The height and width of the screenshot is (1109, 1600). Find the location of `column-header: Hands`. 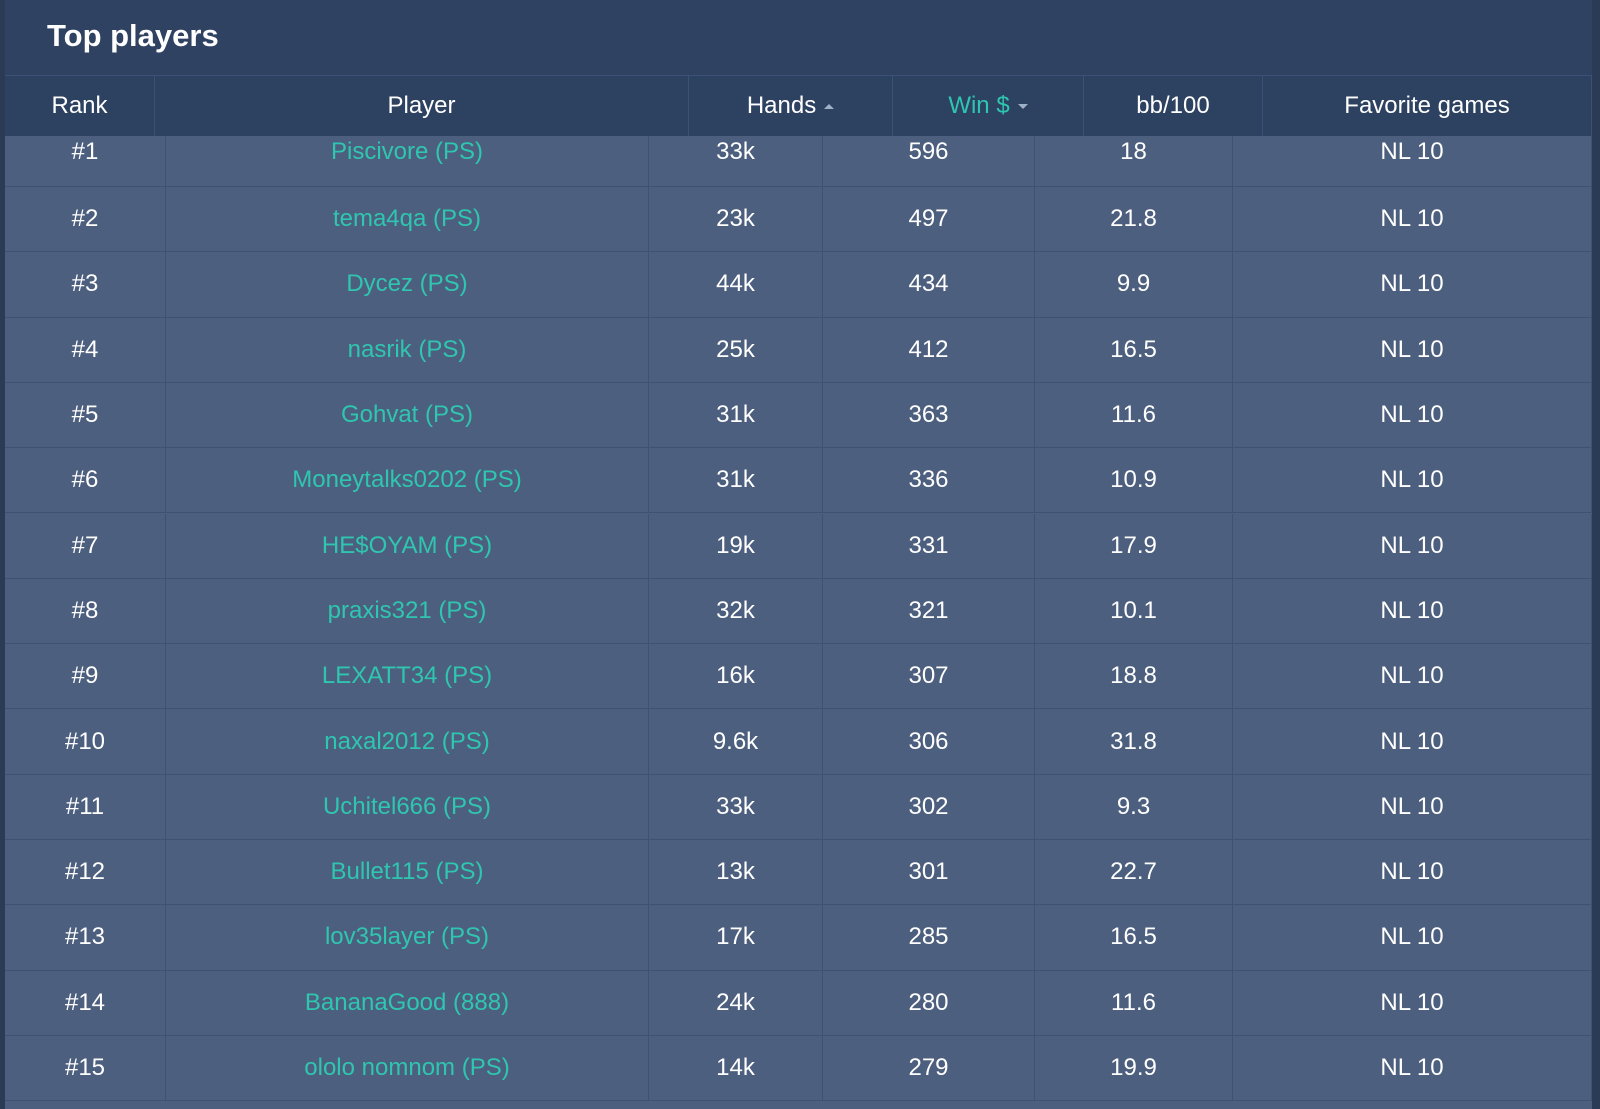

column-header: Hands is located at coordinates (791, 105).